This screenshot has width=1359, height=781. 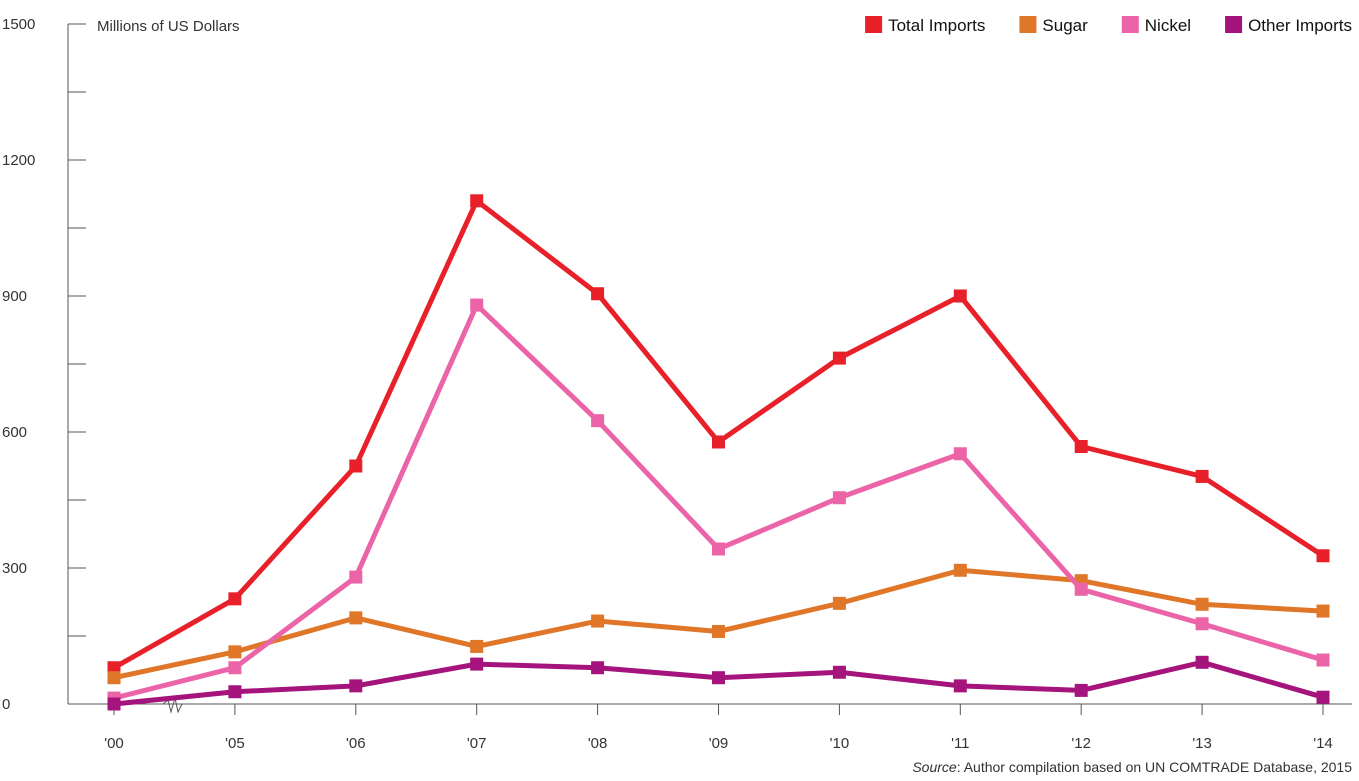 I want to click on y-axis-unit-label: Millions of US Dollars, so click(x=168, y=26).